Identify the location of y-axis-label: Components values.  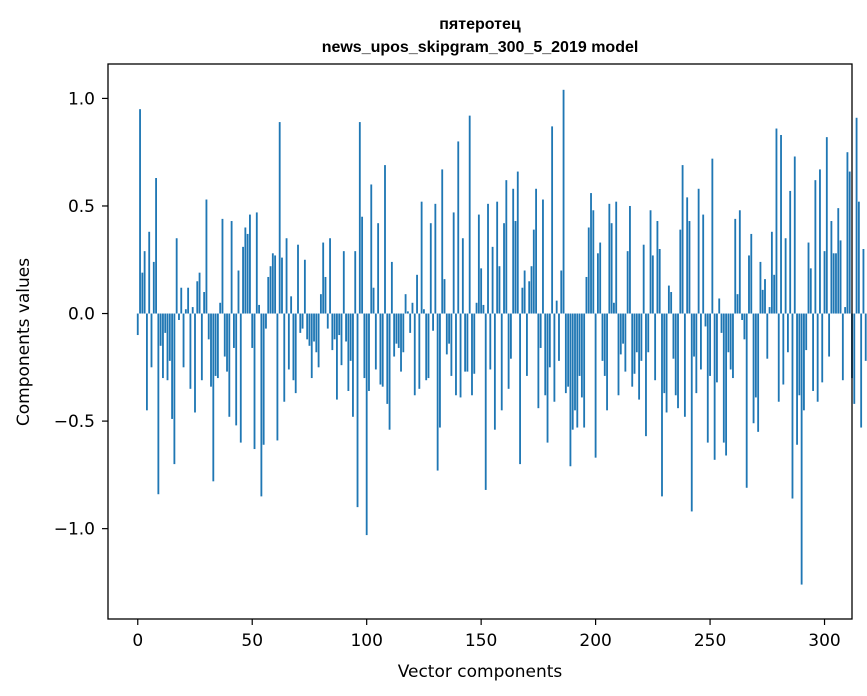
(24, 342).